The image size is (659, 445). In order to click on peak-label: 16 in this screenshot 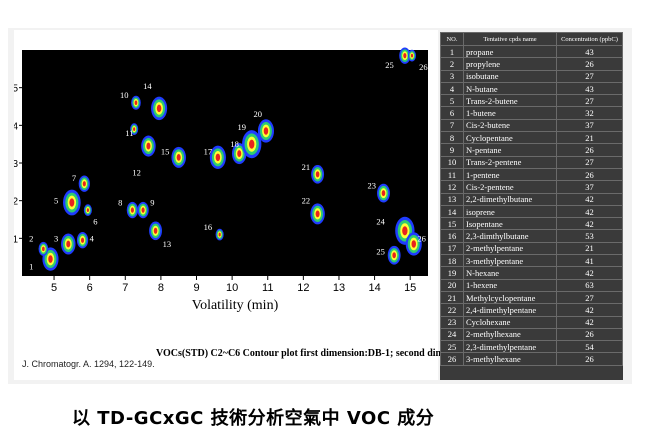, I will do `click(208, 227)`.